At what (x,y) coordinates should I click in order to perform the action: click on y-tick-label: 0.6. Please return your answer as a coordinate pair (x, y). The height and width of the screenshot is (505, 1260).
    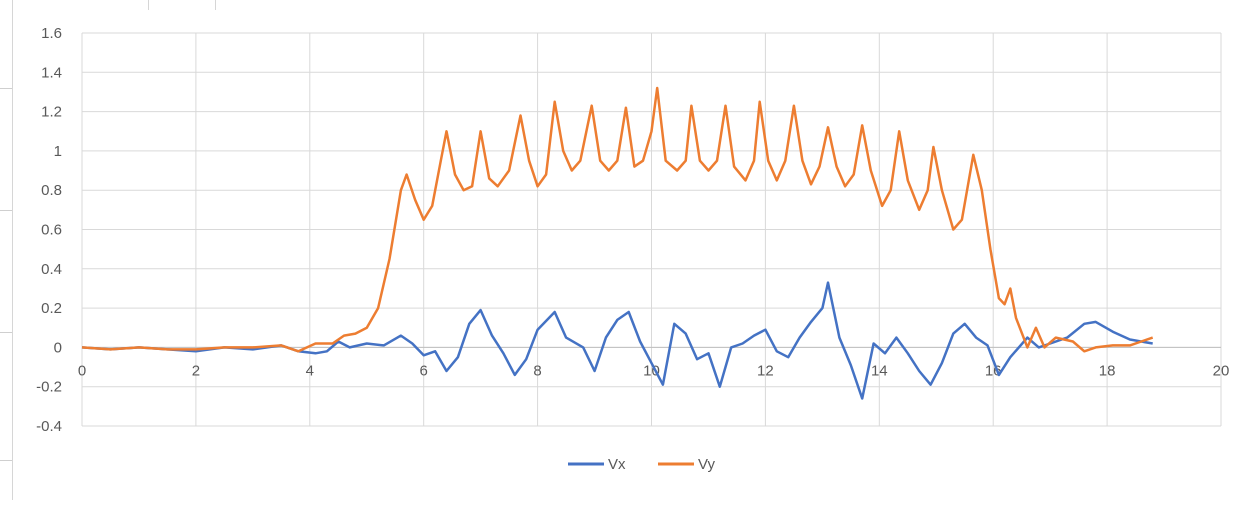
    Looking at the image, I should click on (51, 230).